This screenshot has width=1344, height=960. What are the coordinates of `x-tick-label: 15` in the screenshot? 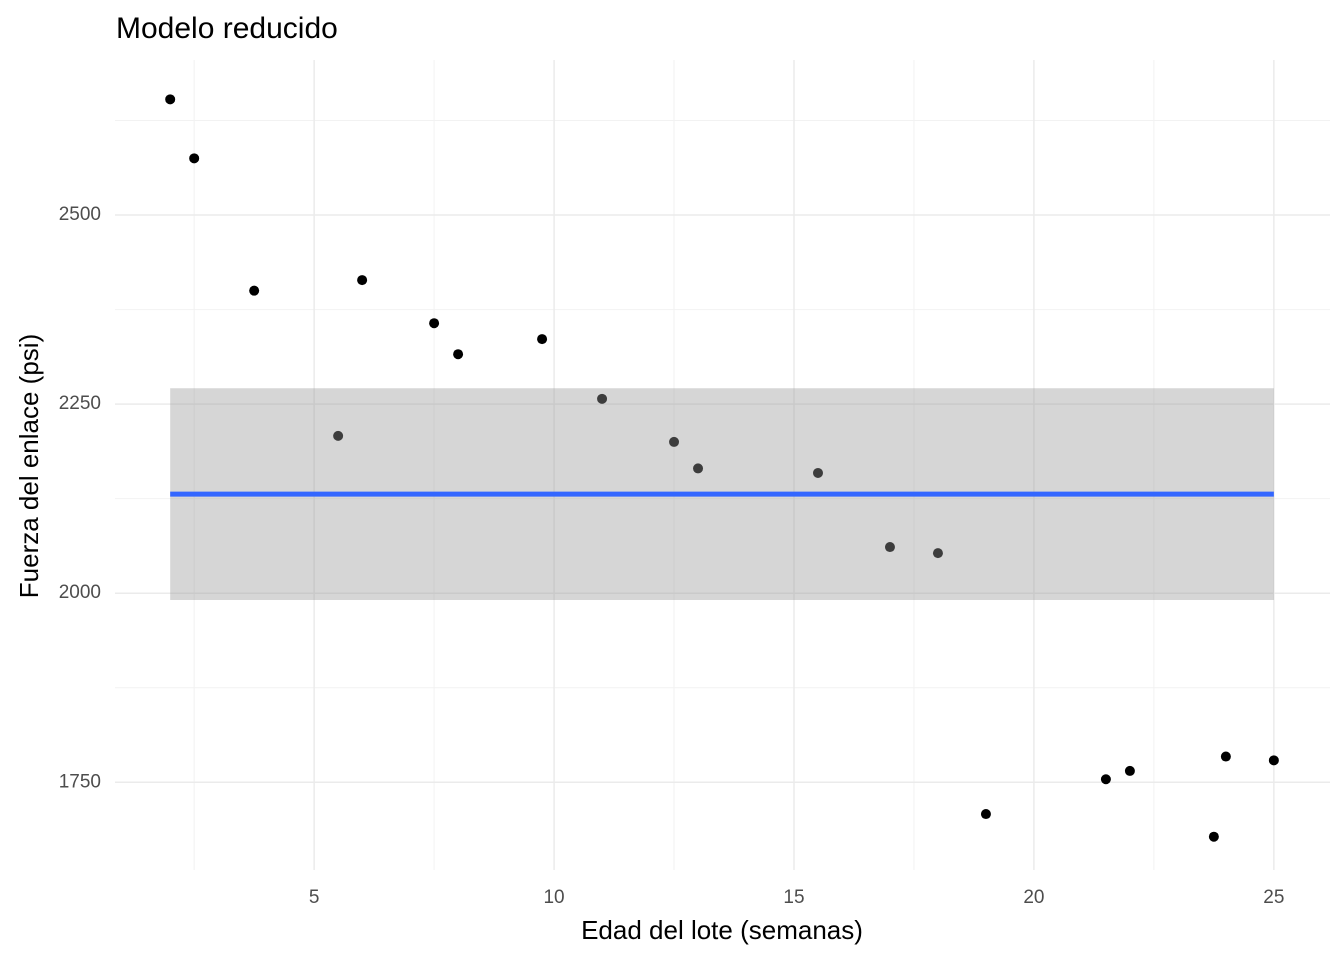 It's located at (793, 897).